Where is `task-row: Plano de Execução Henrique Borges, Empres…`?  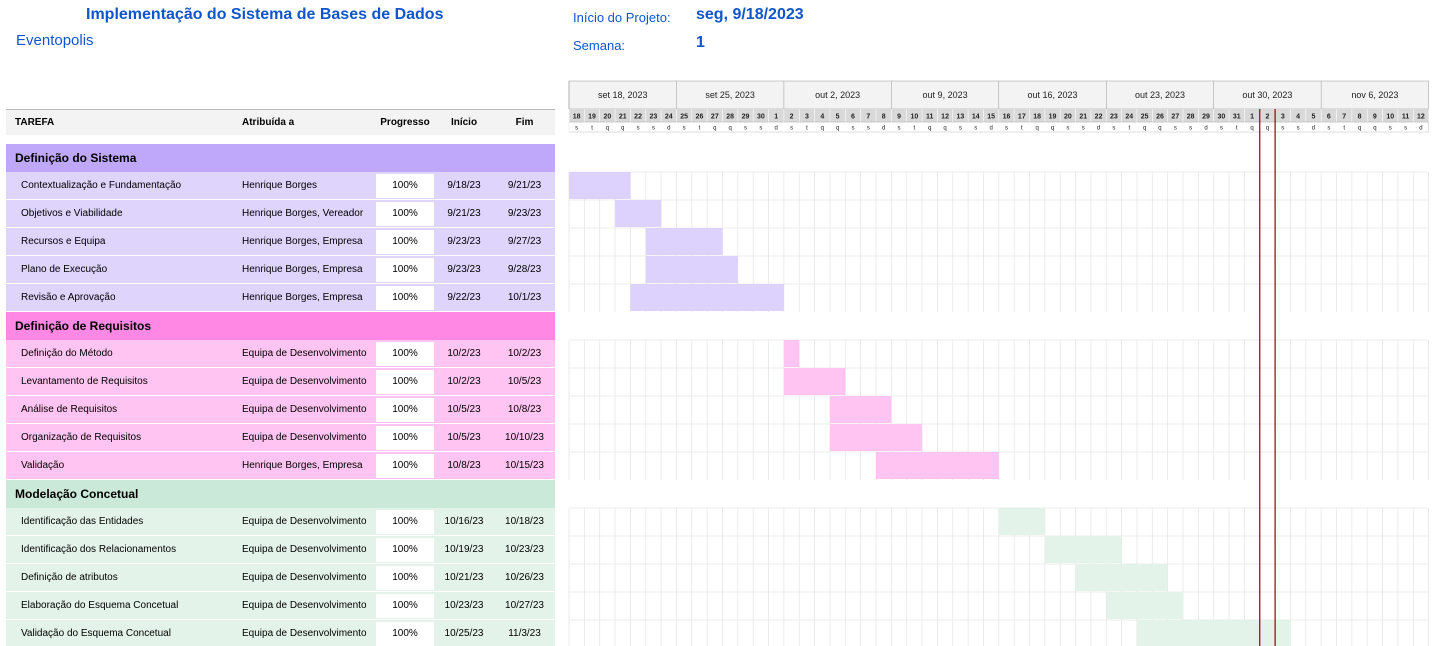
task-row: Plano de Execução Henrique Borges, Empres… is located at coordinates (280, 270).